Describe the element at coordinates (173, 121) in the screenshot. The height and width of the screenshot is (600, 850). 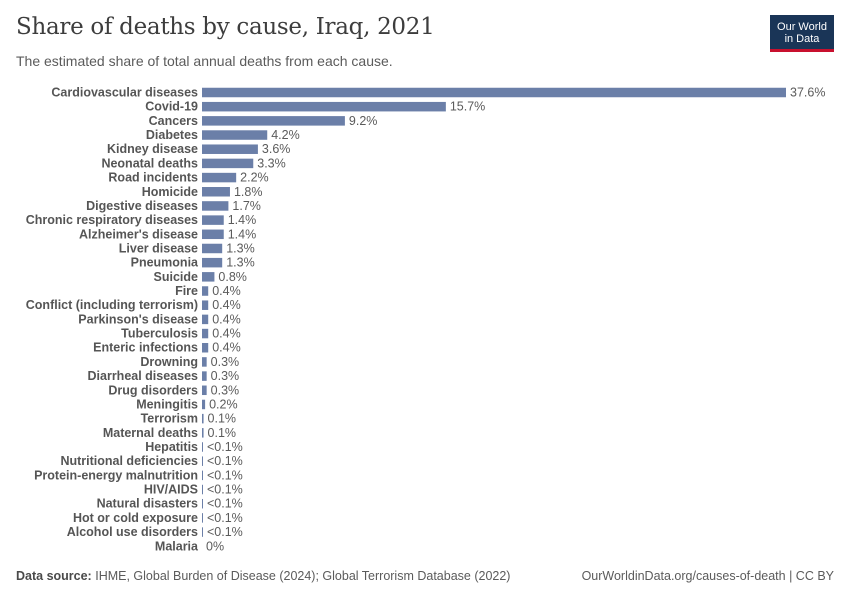
I see `category-label: Cancers` at that location.